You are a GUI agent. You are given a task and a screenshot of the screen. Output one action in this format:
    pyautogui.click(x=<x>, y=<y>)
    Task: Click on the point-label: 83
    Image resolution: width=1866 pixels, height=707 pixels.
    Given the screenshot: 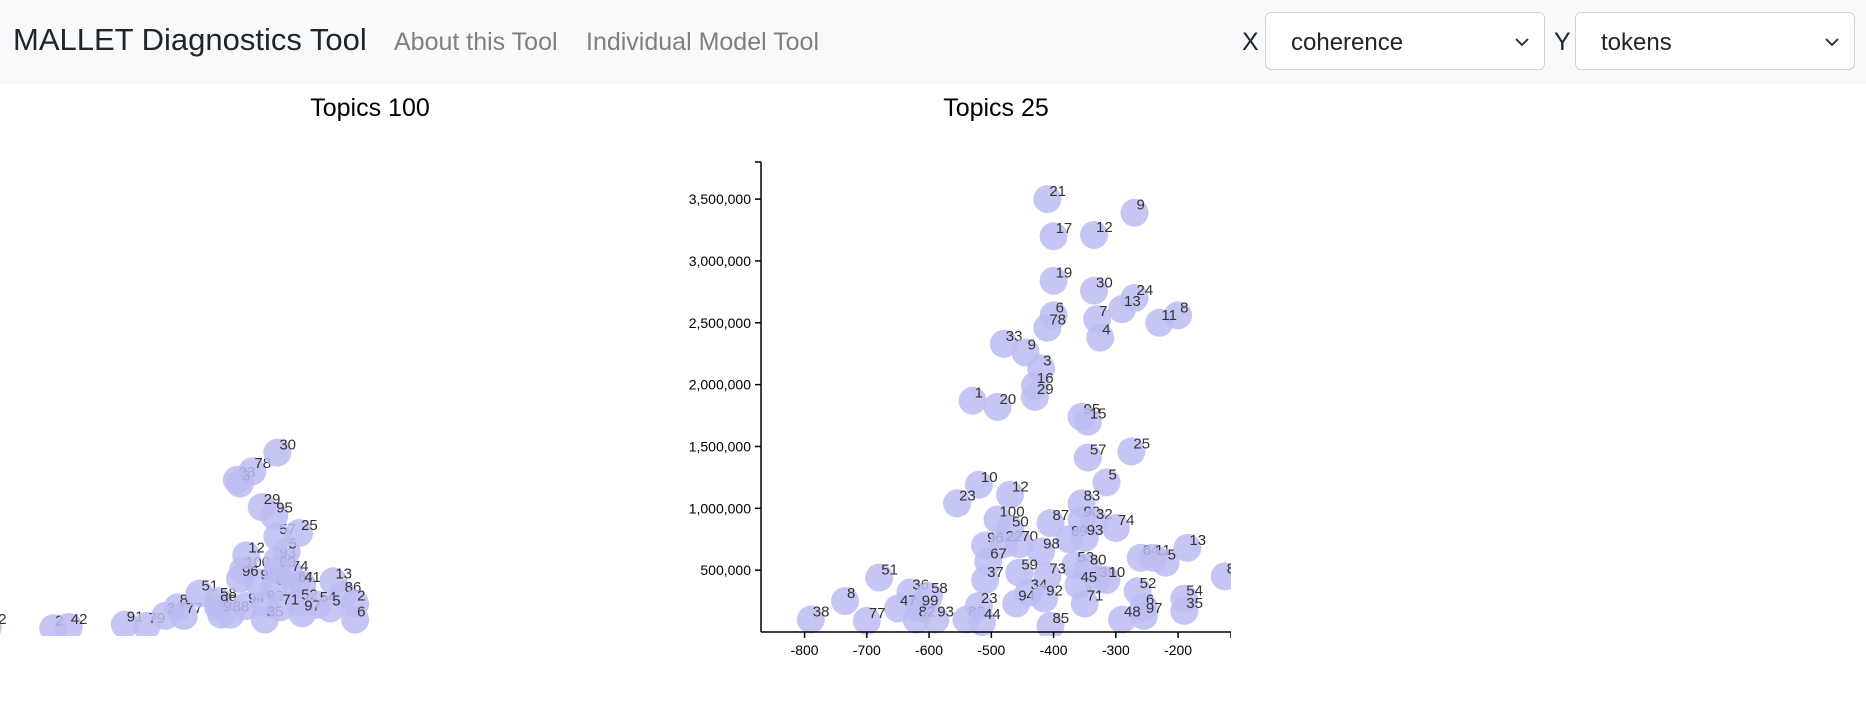 What is the action you would take?
    pyautogui.click(x=1092, y=495)
    